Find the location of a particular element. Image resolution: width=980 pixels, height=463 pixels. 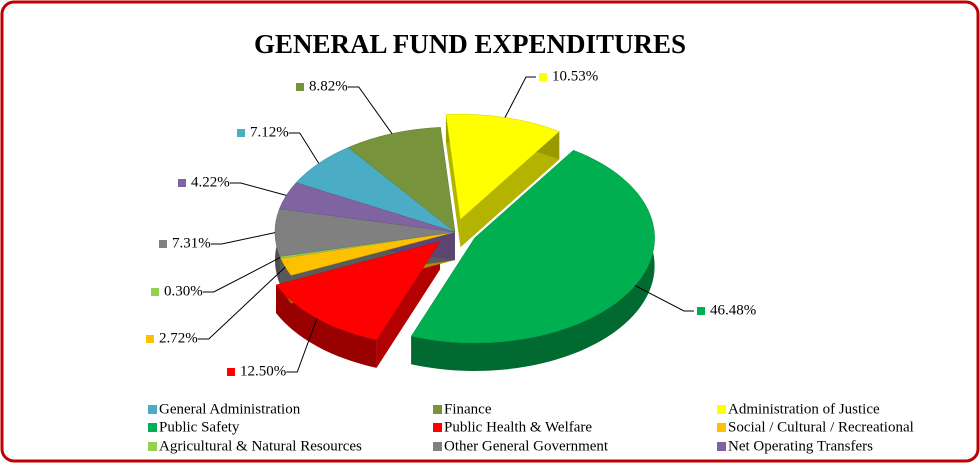

data-label: 7.31% is located at coordinates (191, 243).